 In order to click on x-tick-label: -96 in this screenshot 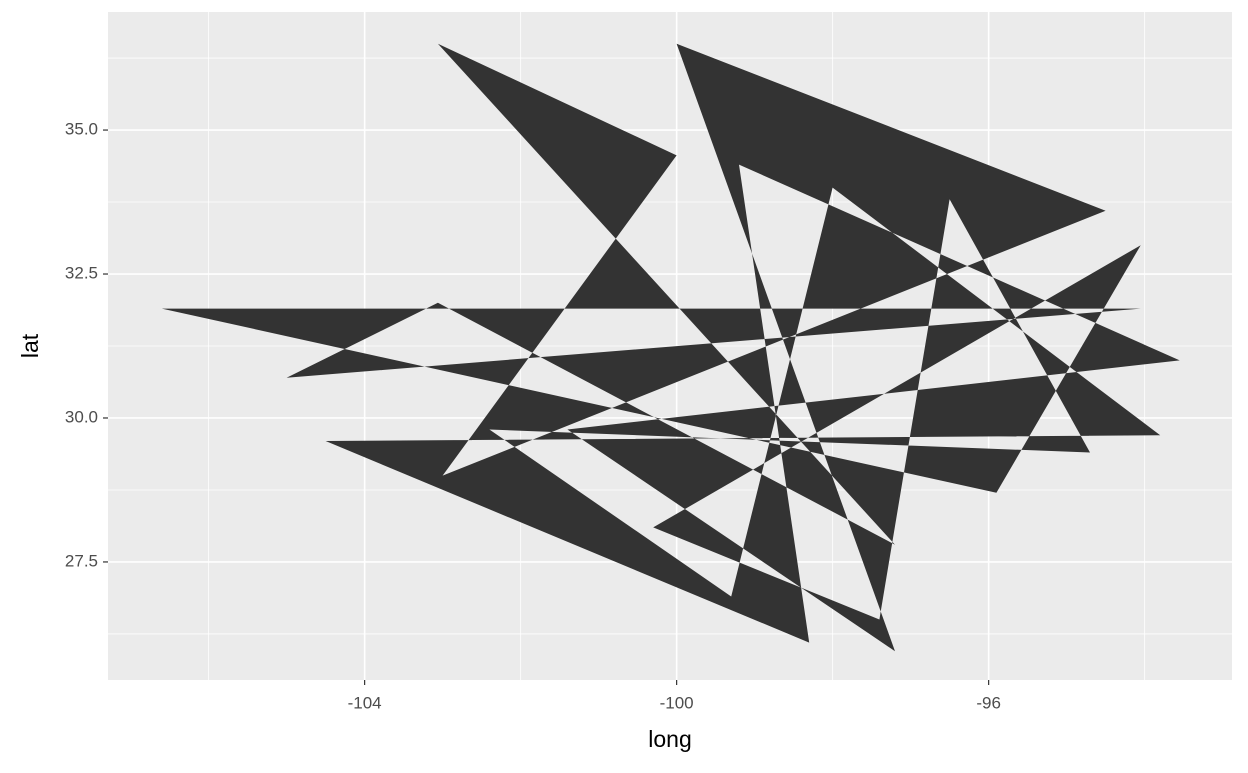, I will do `click(988, 702)`.